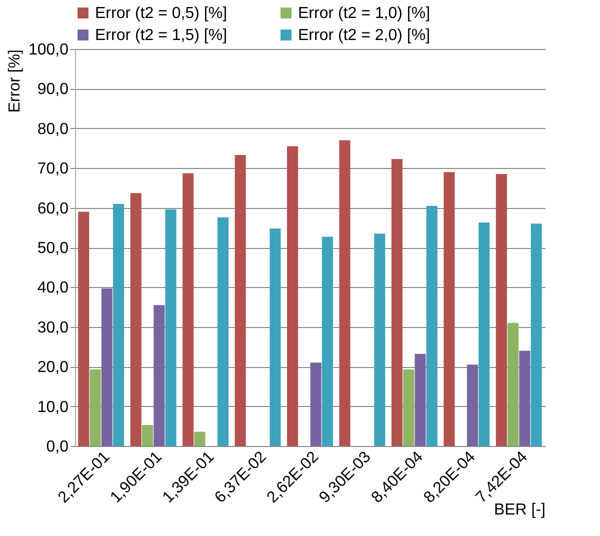 This screenshot has height=536, width=600. I want to click on legend-label: Error (t2 = 1,5) [%], so click(161, 35).